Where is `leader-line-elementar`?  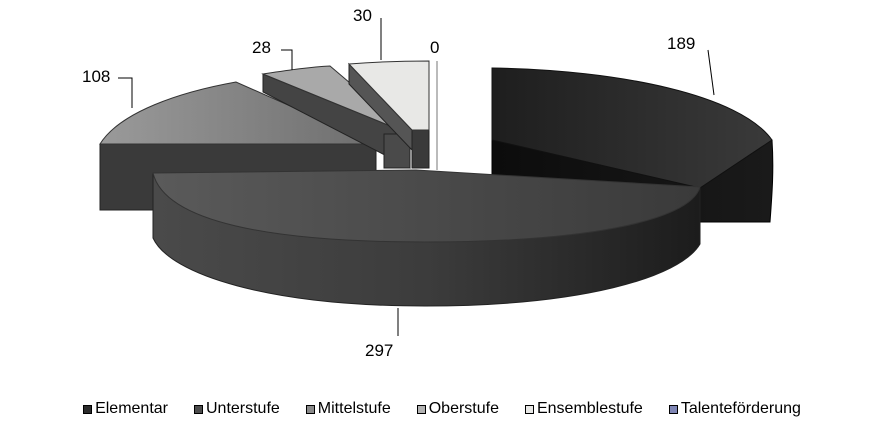
leader-line-elementar is located at coordinates (711, 72).